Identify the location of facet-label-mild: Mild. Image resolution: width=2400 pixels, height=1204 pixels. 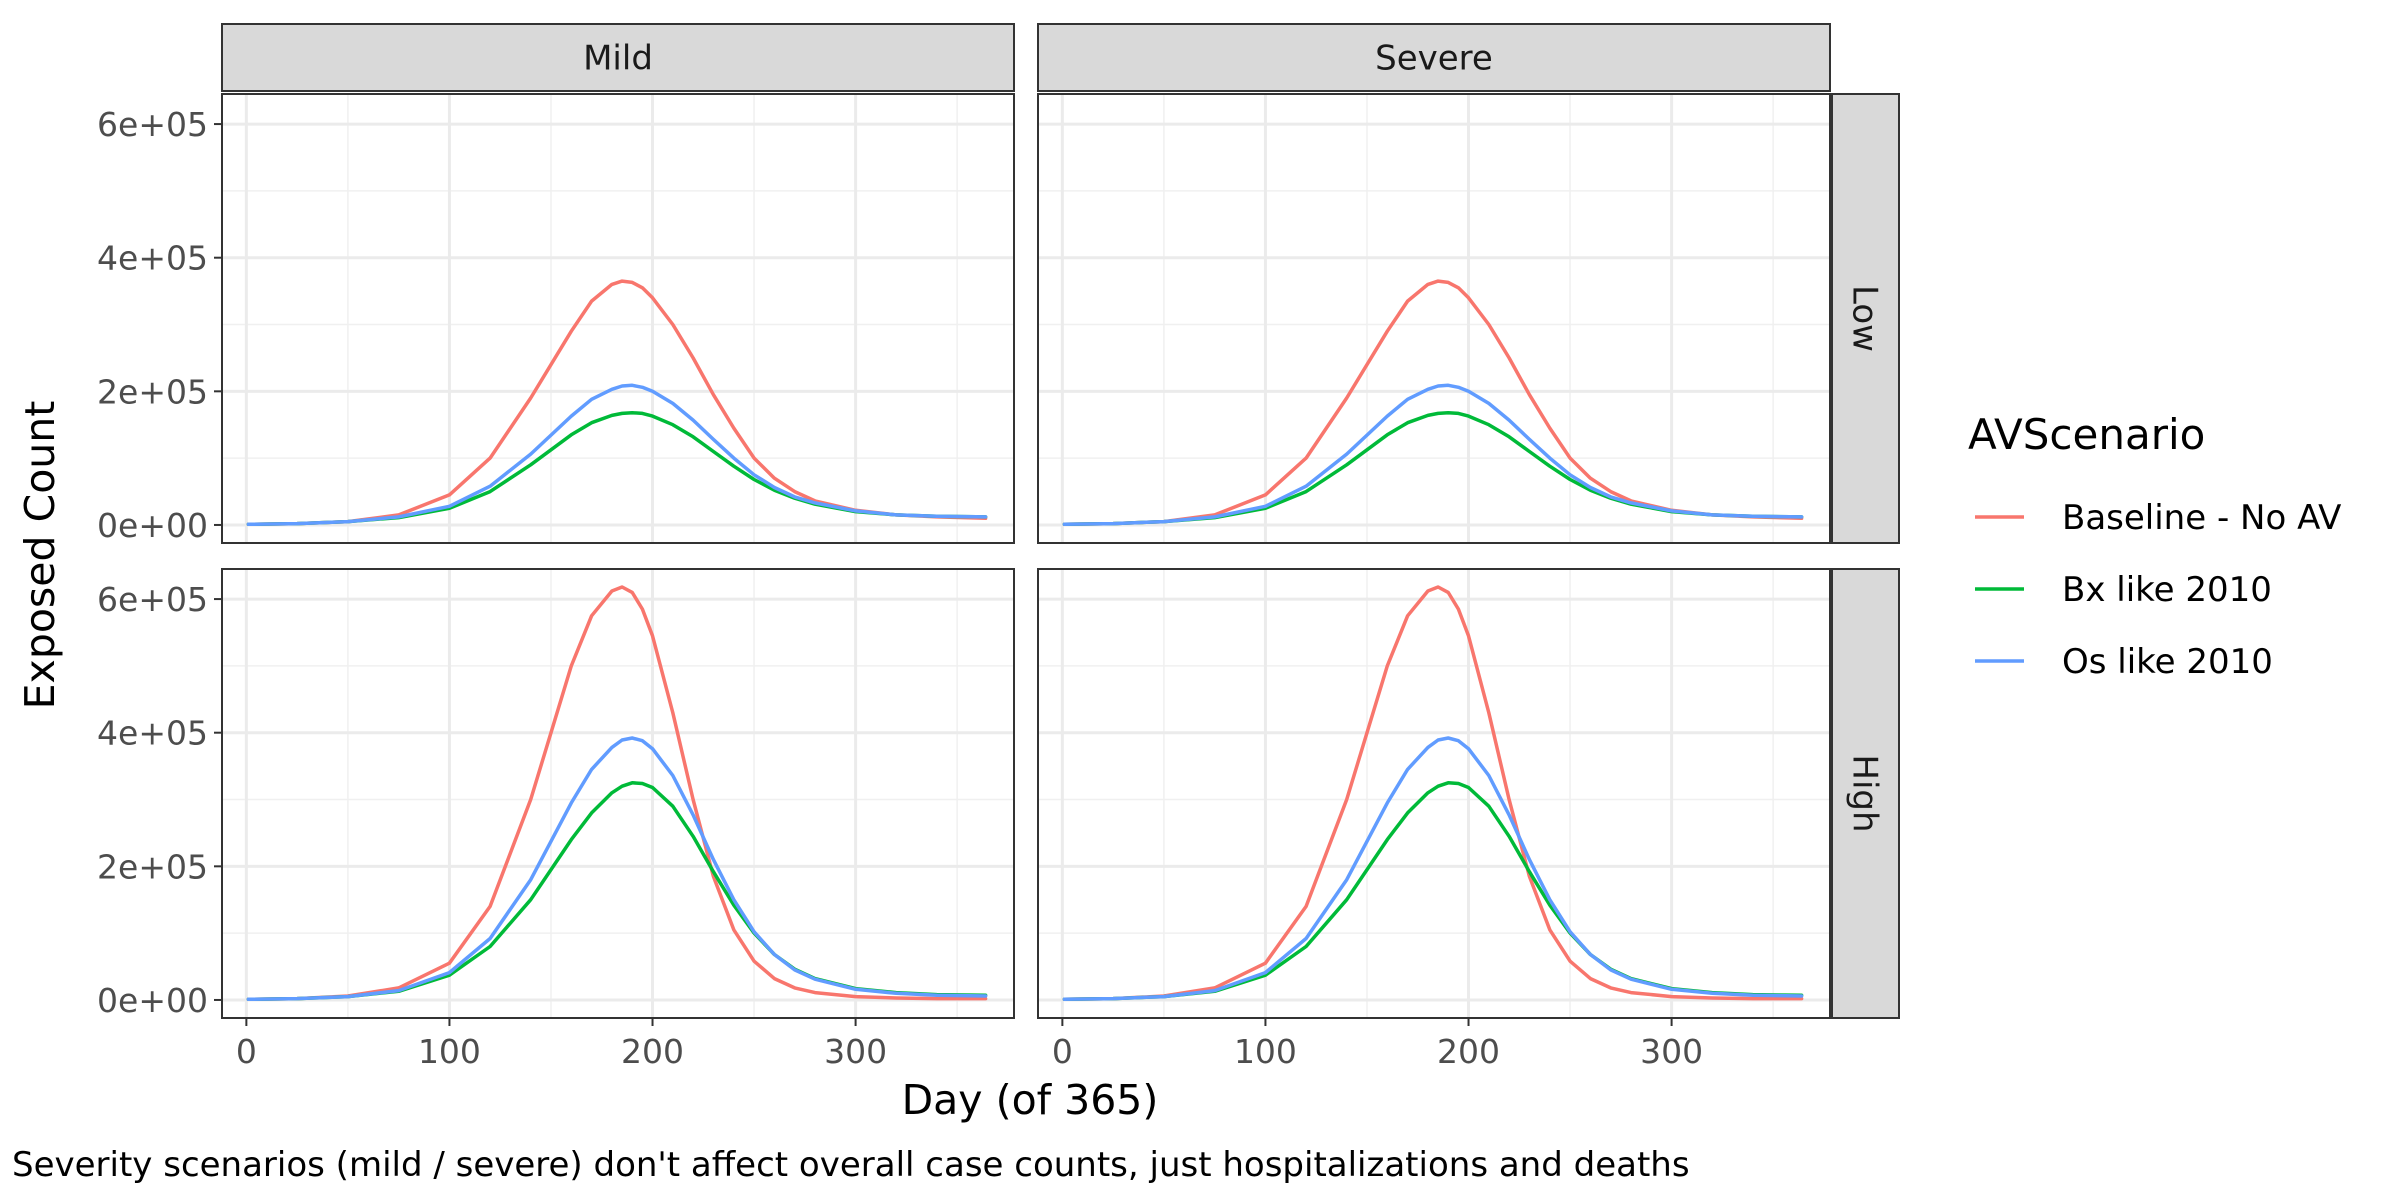
(618, 59).